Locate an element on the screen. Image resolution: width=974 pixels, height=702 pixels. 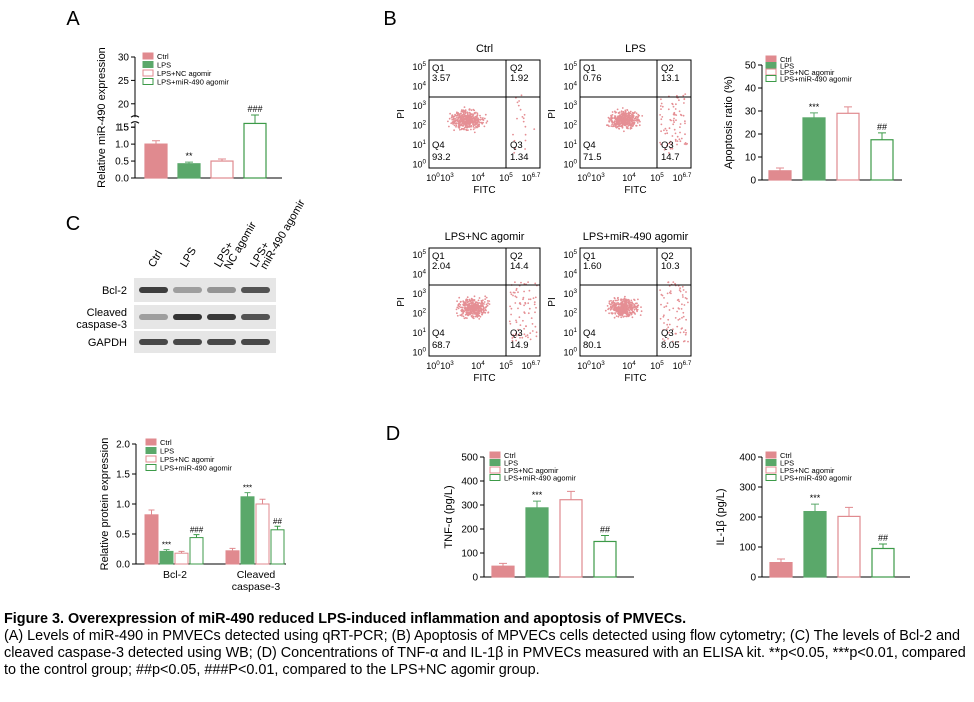
y-tick-label: 400 is located at coordinates (469, 482).